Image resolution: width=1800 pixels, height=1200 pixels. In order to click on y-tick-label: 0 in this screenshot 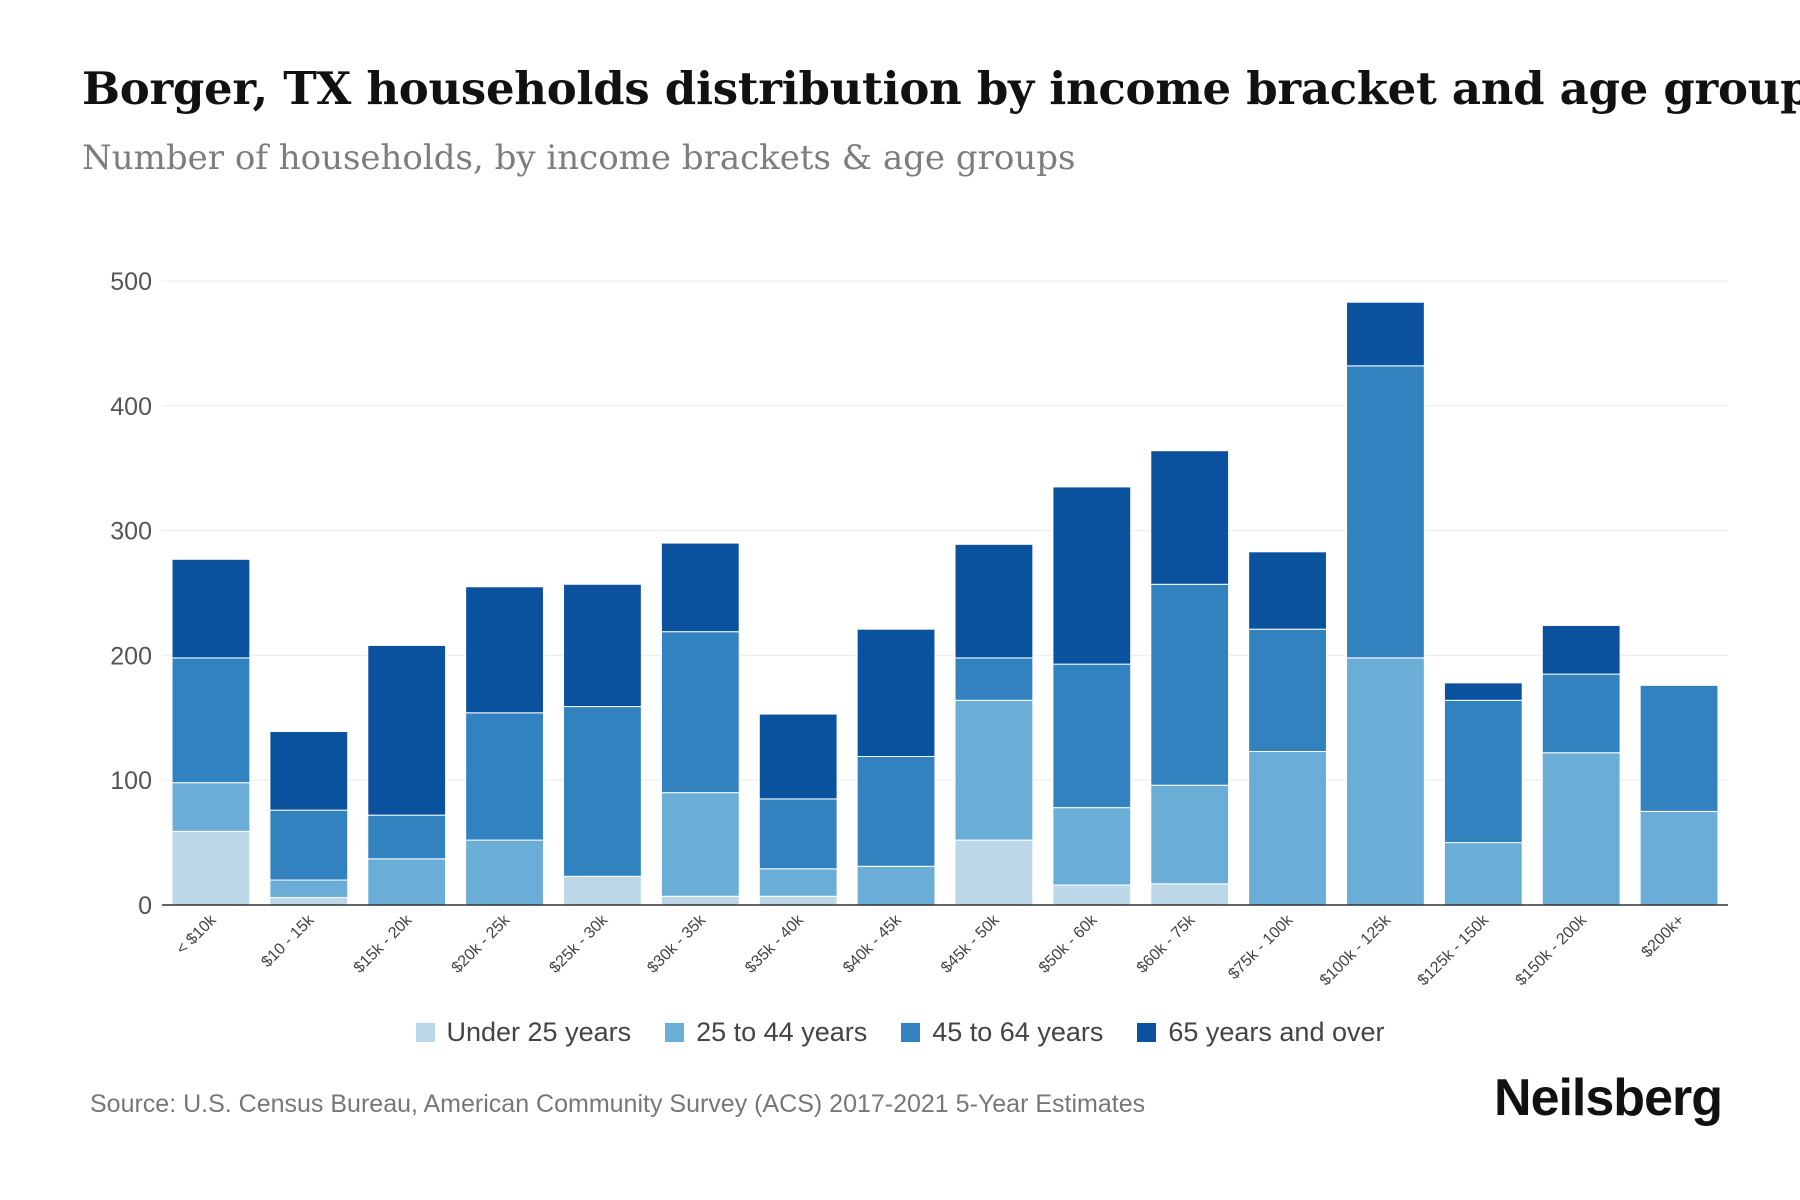, I will do `click(145, 906)`.